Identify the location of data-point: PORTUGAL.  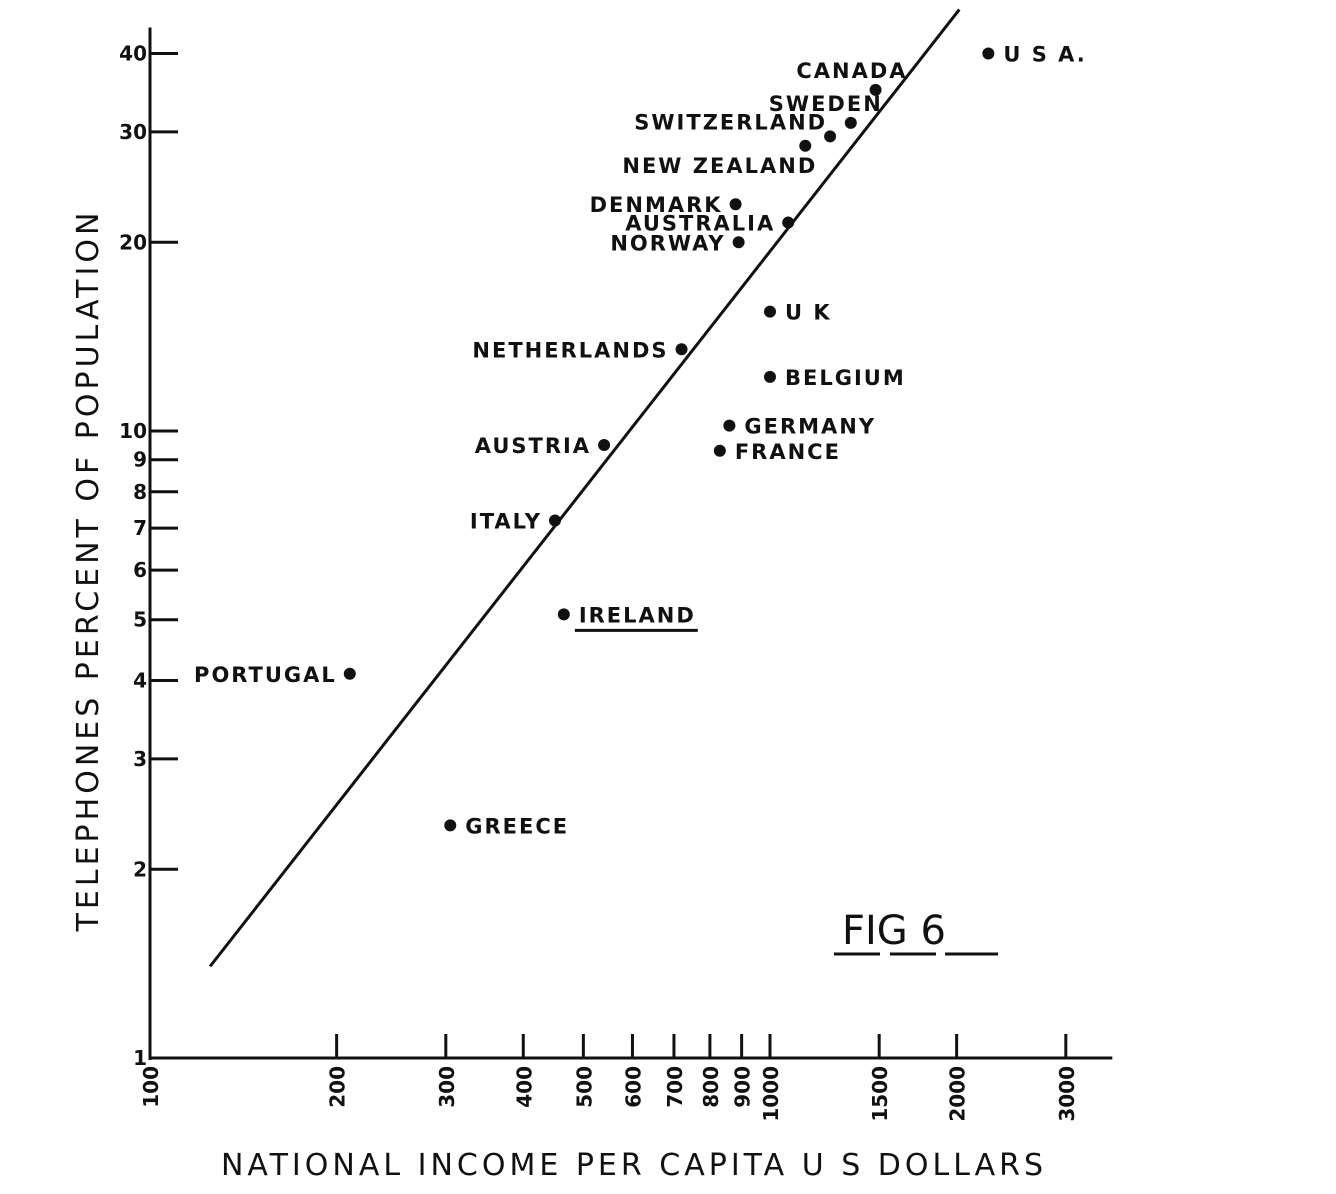
(275, 675).